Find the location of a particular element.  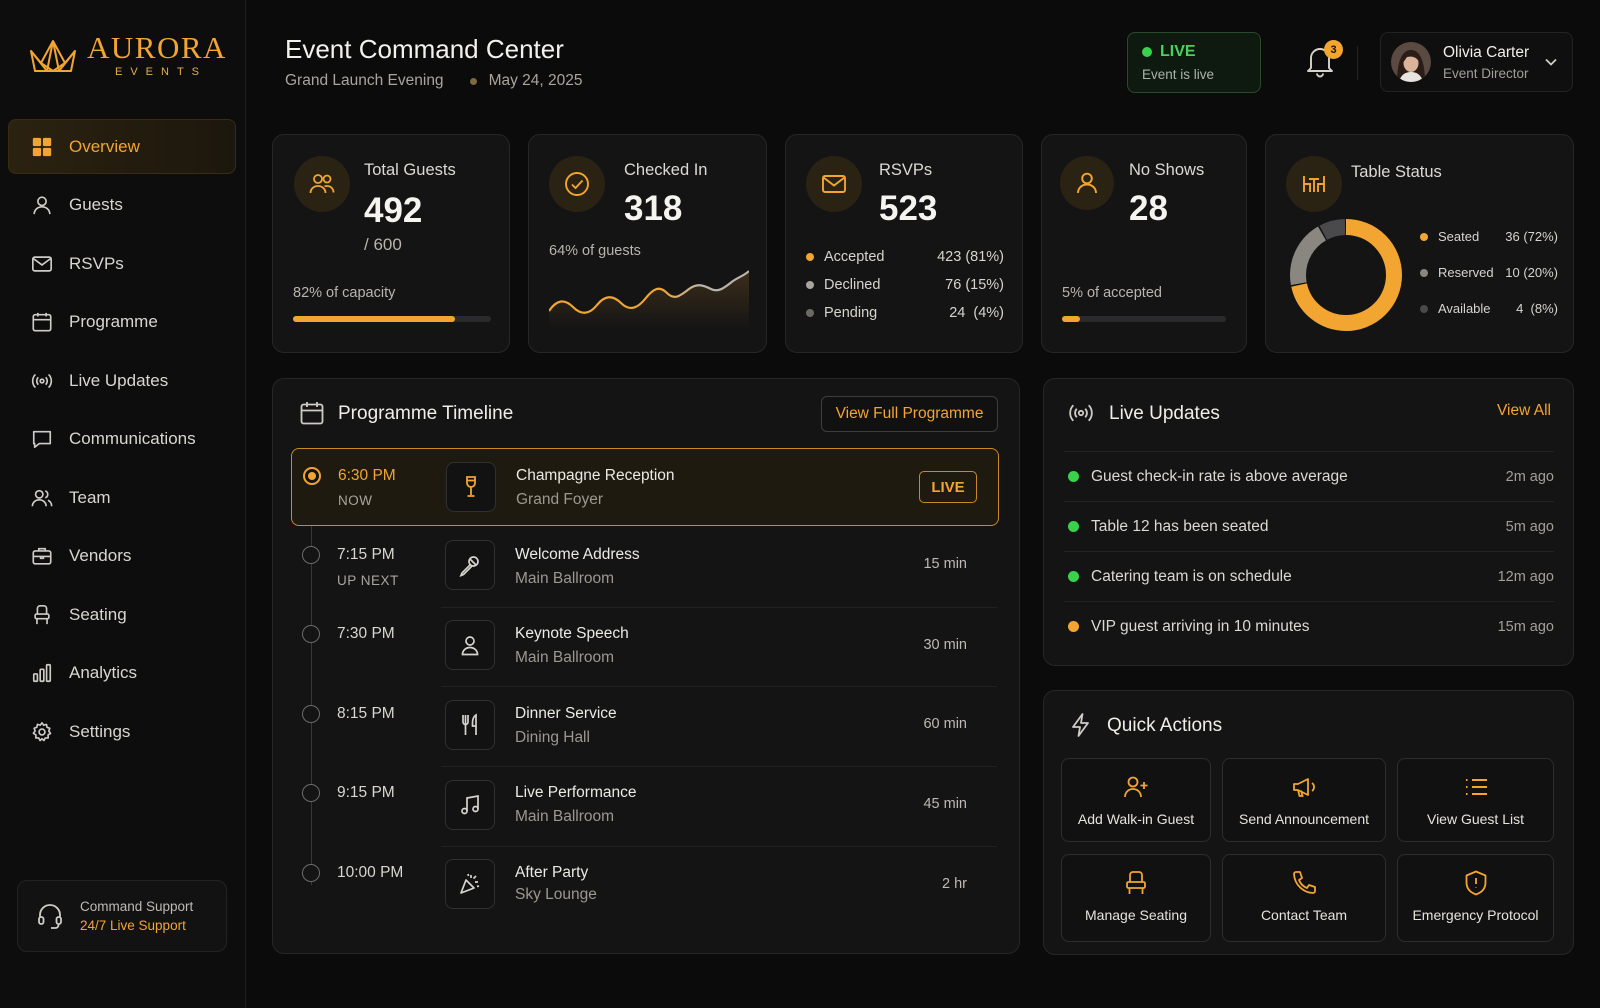

live-update-item: Table 12 has been seated 5m ago is located at coordinates (1309, 526).